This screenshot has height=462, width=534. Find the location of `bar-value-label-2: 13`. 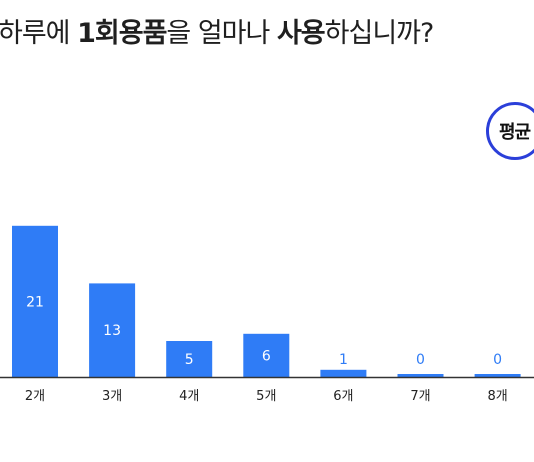

bar-value-label-2: 13 is located at coordinates (112, 331).